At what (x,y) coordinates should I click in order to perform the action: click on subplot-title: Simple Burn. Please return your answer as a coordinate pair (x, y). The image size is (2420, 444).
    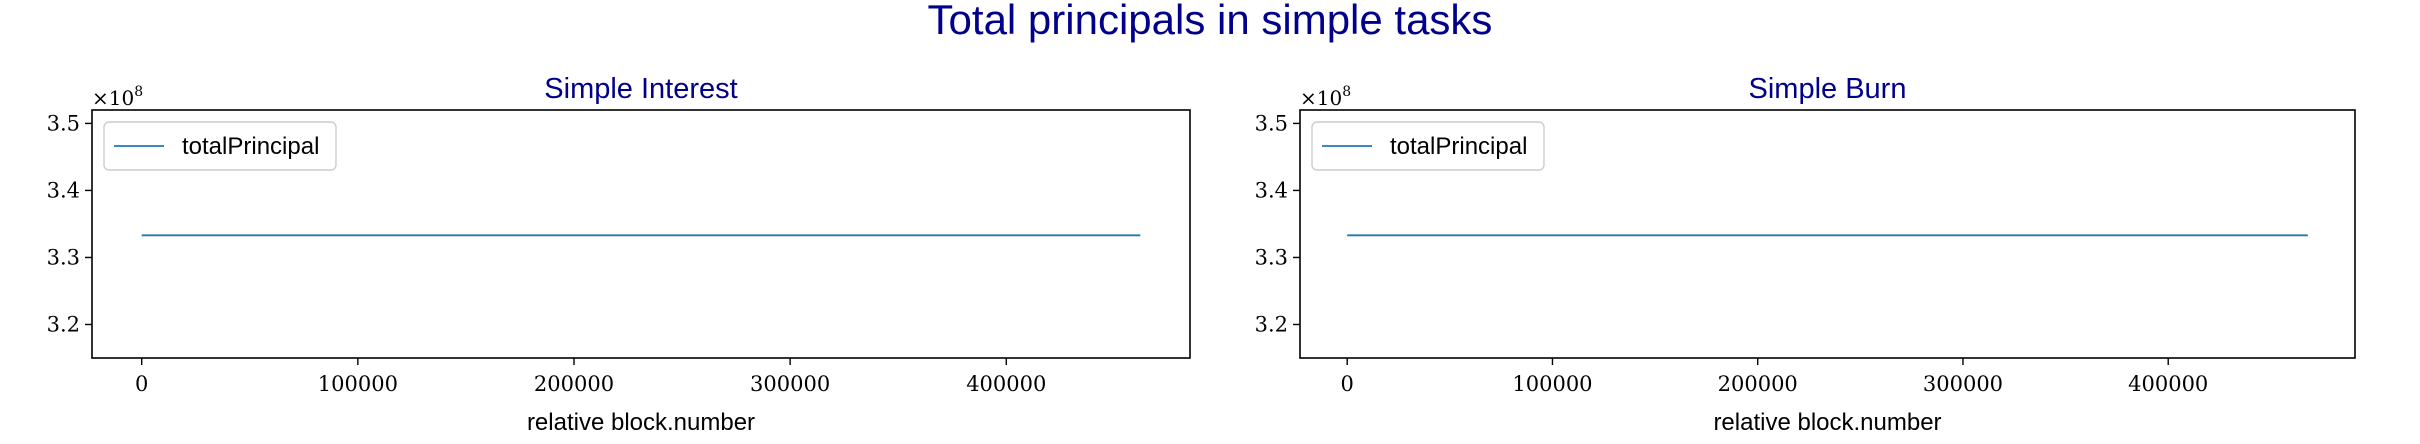
    Looking at the image, I should click on (1828, 89).